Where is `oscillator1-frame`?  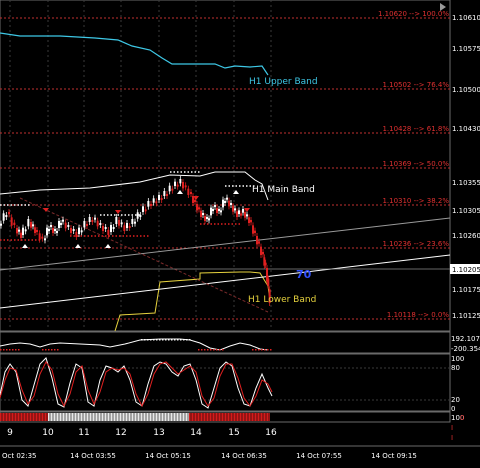 oscillator1-frame is located at coordinates (225, 342).